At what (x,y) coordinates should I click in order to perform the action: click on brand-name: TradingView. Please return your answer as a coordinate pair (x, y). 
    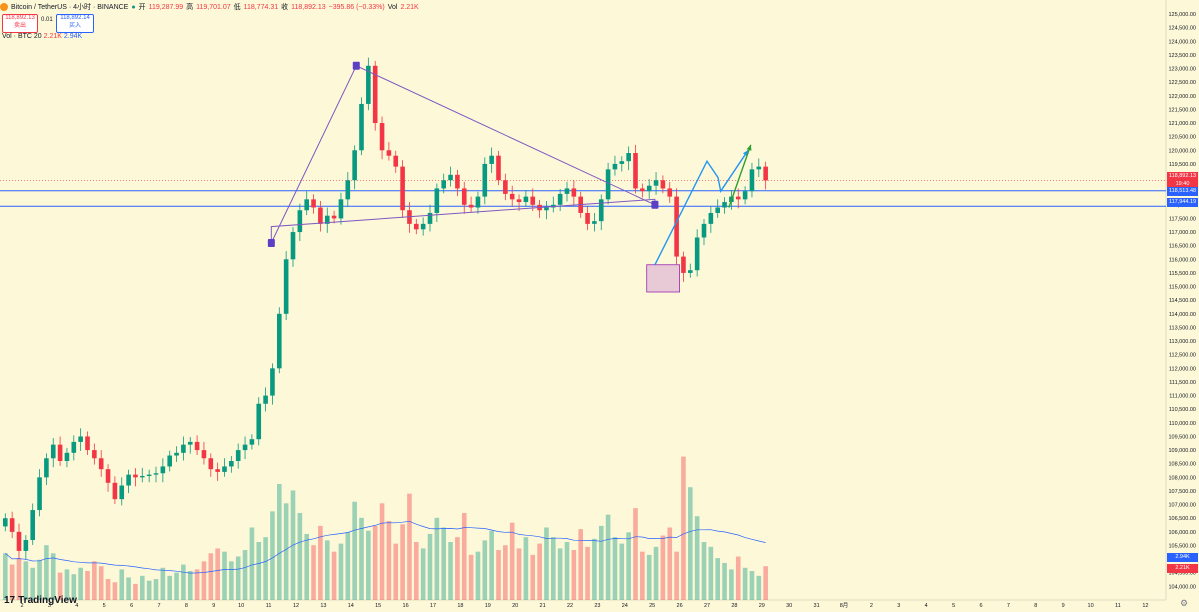
    Looking at the image, I should click on (47, 600).